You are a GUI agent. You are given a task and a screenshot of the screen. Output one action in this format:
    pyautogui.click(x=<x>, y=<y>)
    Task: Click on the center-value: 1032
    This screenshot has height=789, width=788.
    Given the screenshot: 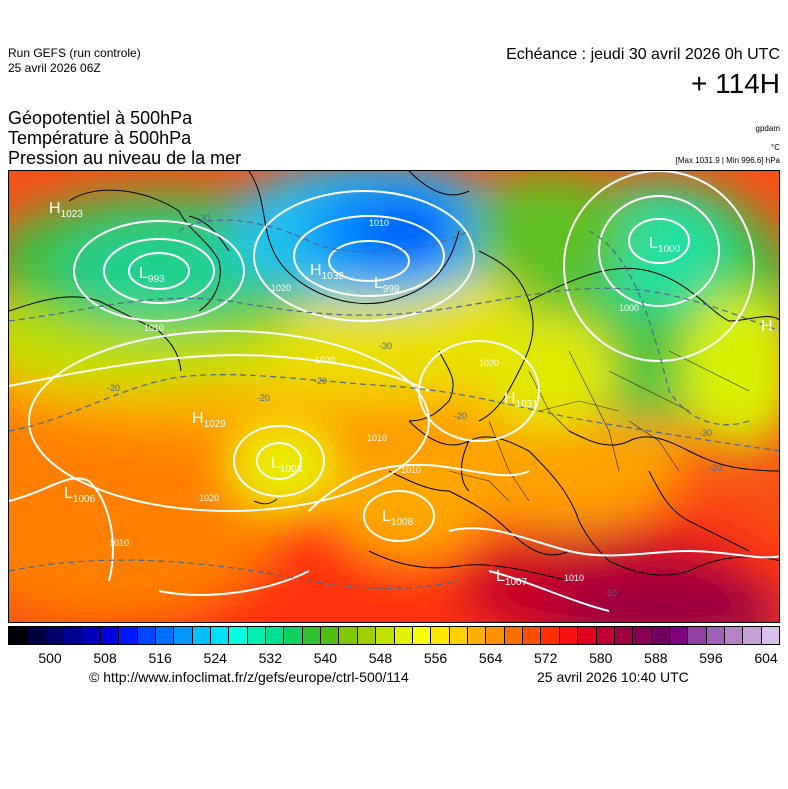 What is the action you would take?
    pyautogui.click(x=333, y=276)
    